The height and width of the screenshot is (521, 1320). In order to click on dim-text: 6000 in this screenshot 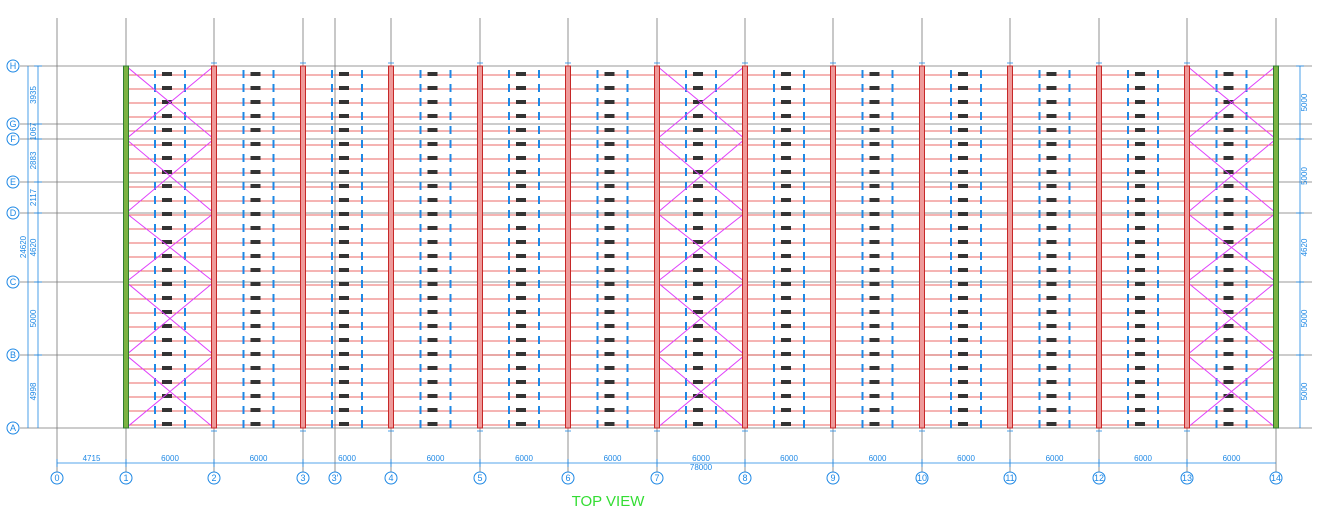, I will do `click(1143, 458)`.